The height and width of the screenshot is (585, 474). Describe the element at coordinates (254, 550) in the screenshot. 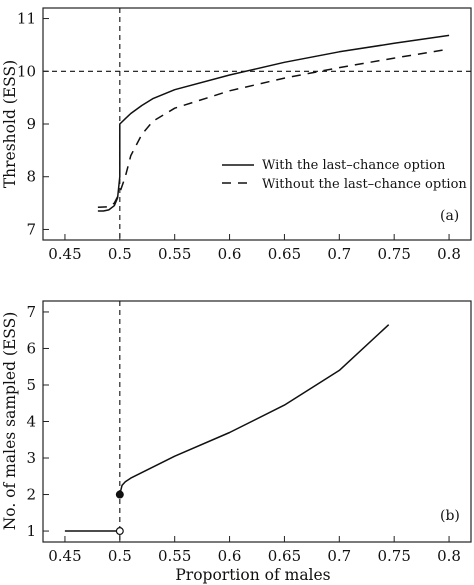

I see `panel-b-x-ticks: 0.45 0.5 0.55 0.6 0.65 0.7 0.75 0.8` at that location.